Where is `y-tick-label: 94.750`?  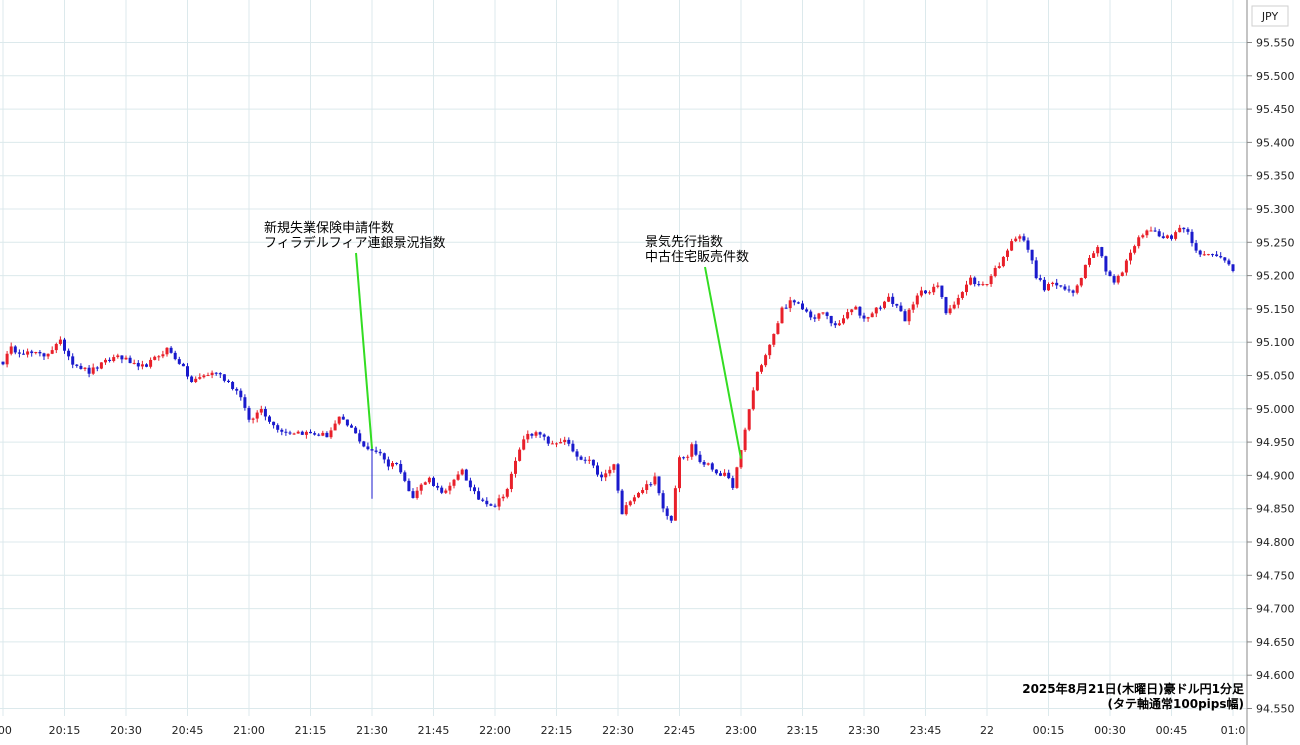 y-tick-label: 94.750 is located at coordinates (1275, 575).